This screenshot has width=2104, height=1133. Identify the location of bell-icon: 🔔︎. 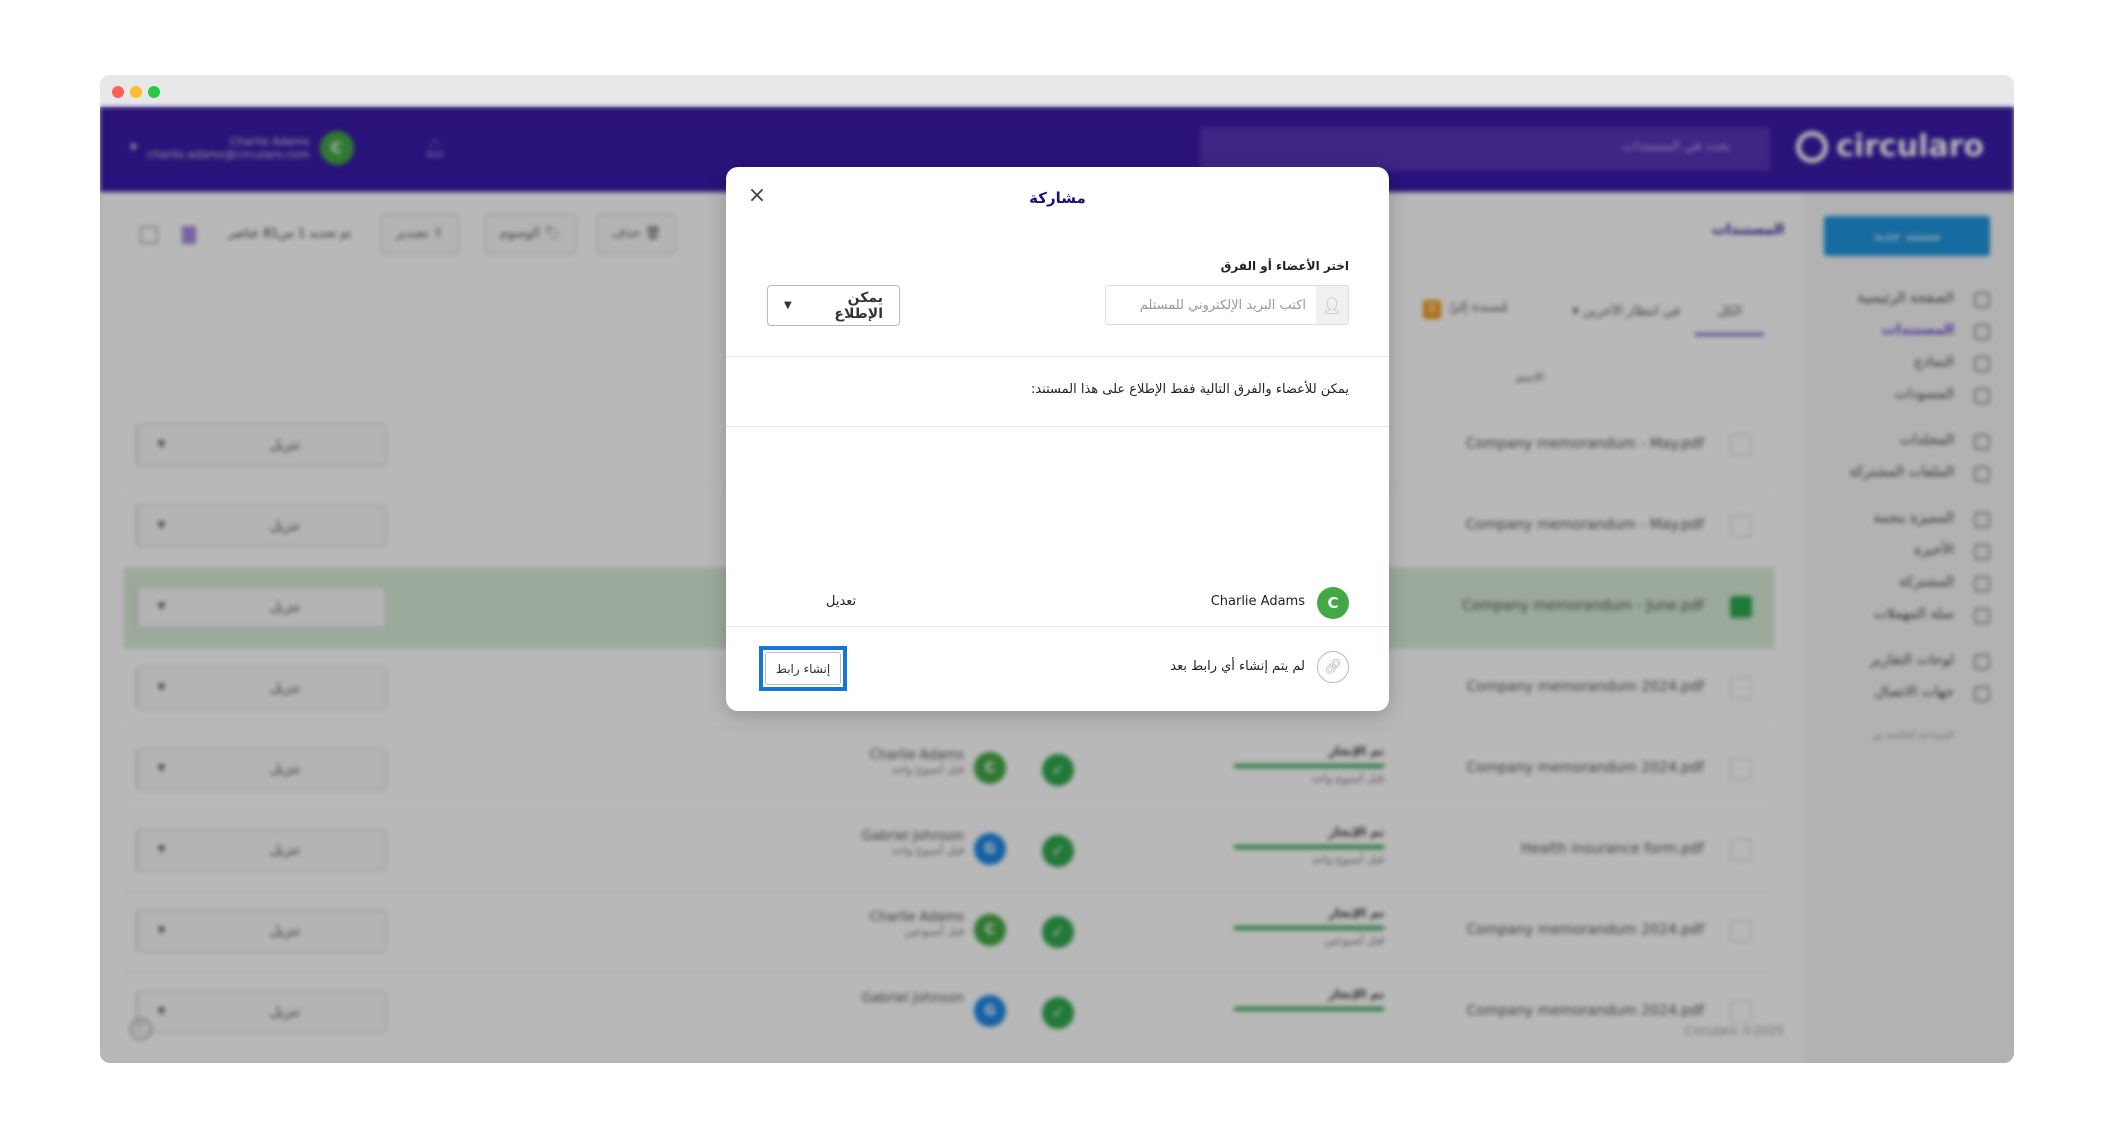
(435, 148).